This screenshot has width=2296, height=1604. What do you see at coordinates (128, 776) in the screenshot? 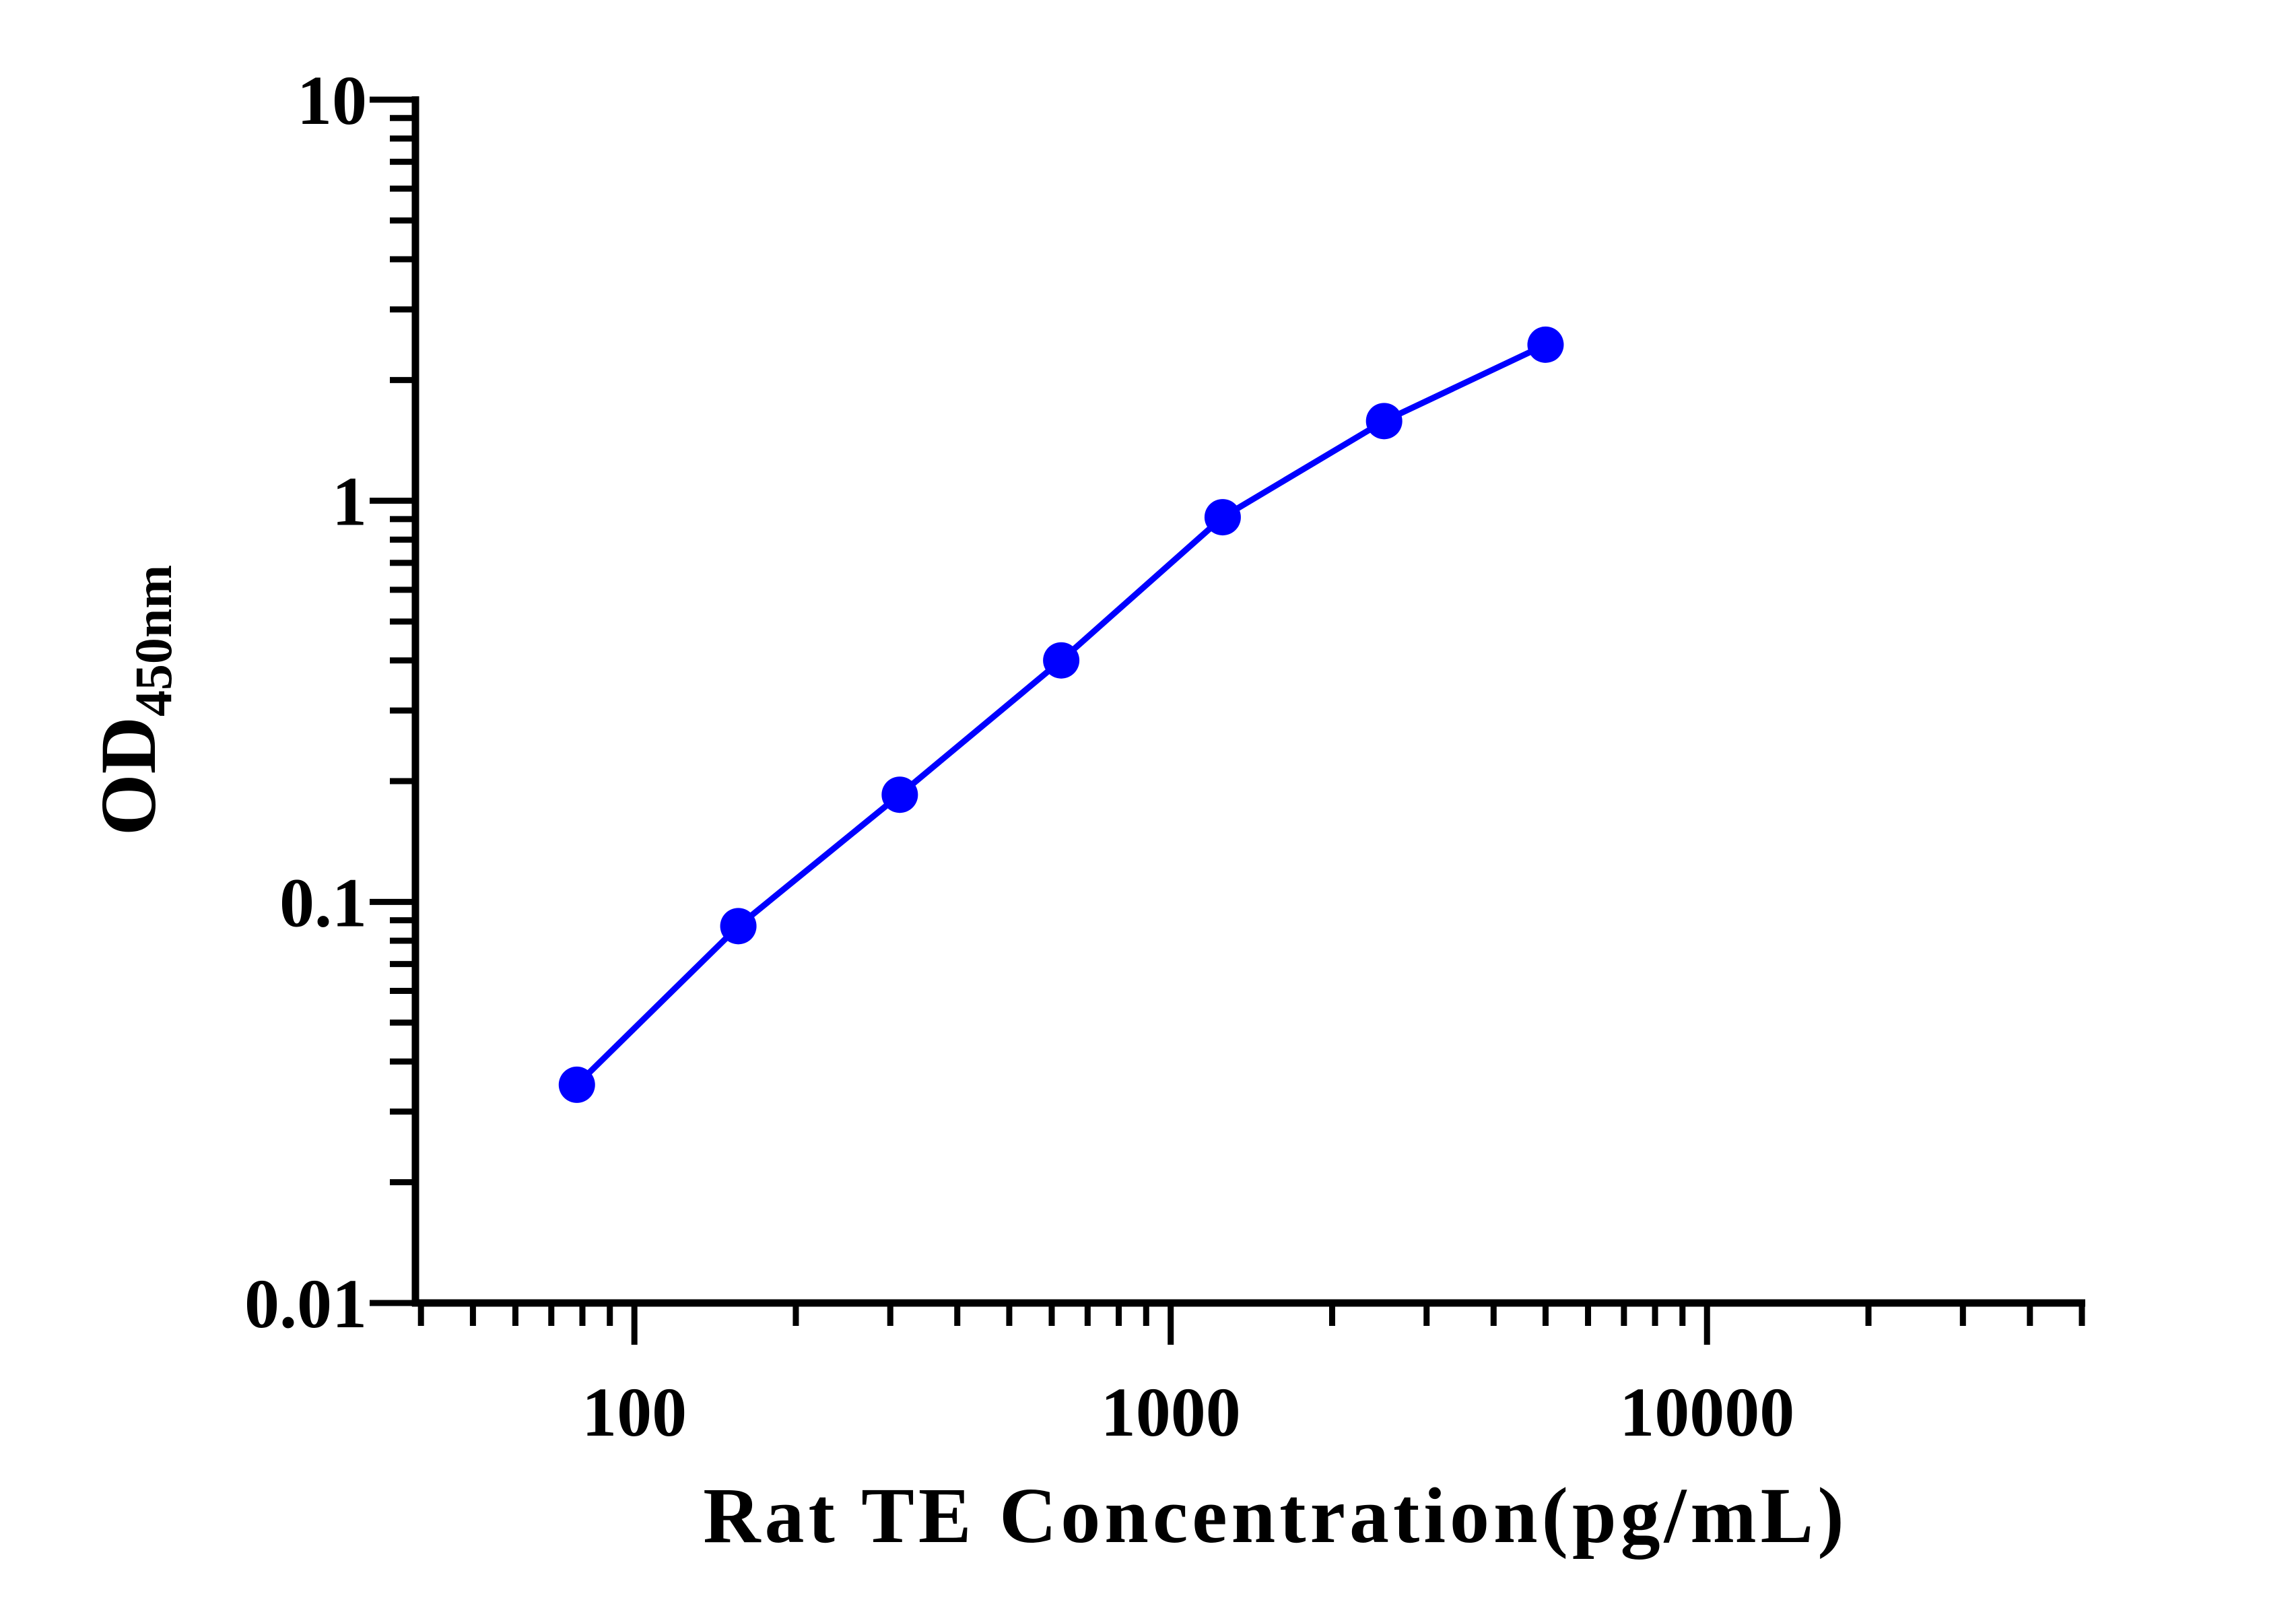
I see `y-axis-title-main: OD` at bounding box center [128, 776].